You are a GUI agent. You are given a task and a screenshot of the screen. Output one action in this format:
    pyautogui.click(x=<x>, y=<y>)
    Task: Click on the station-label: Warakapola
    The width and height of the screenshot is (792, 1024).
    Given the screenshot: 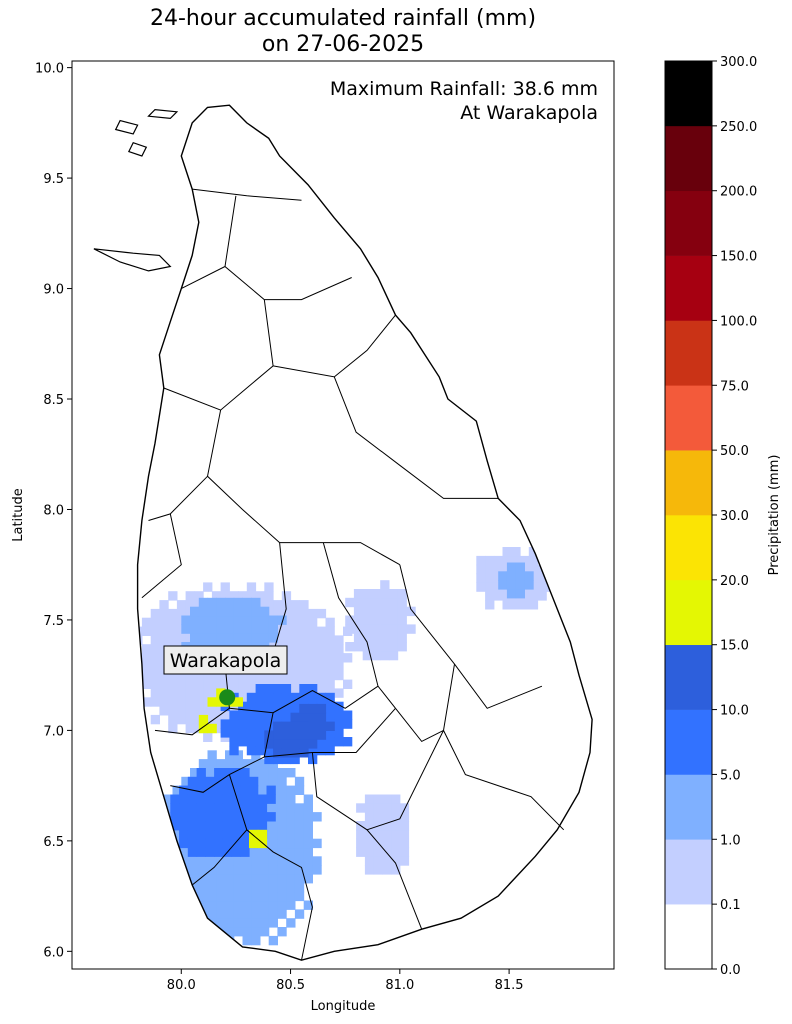 What is the action you would take?
    pyautogui.click(x=226, y=661)
    